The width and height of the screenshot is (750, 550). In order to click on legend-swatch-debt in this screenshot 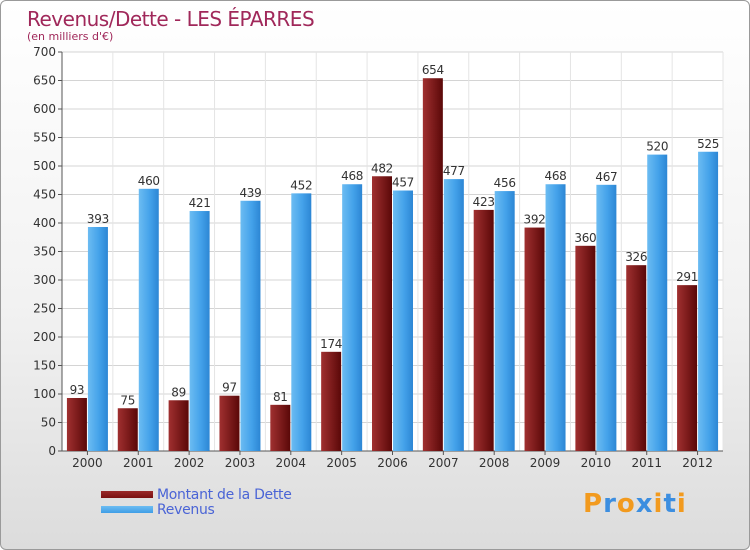, I will do `click(127, 494)`.